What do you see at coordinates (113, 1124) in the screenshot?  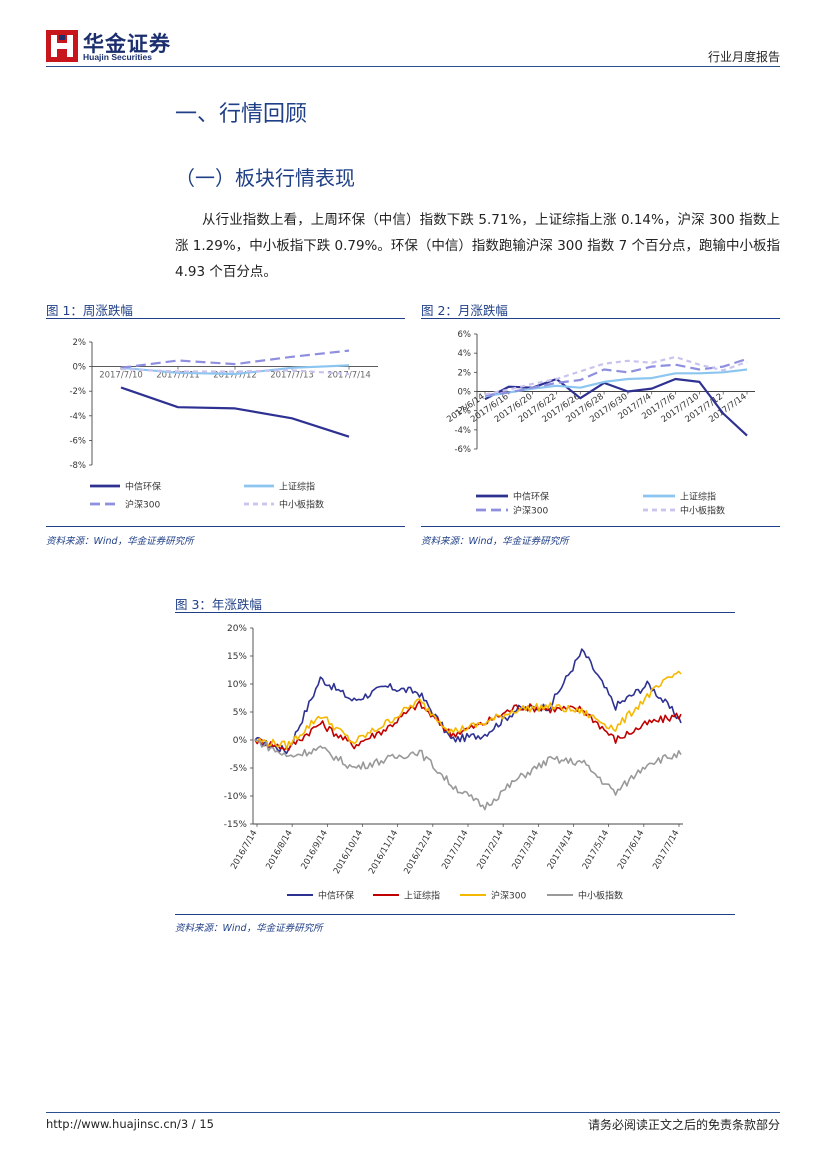 I see `footer-url: http://www.huajinsc.cn/` at bounding box center [113, 1124].